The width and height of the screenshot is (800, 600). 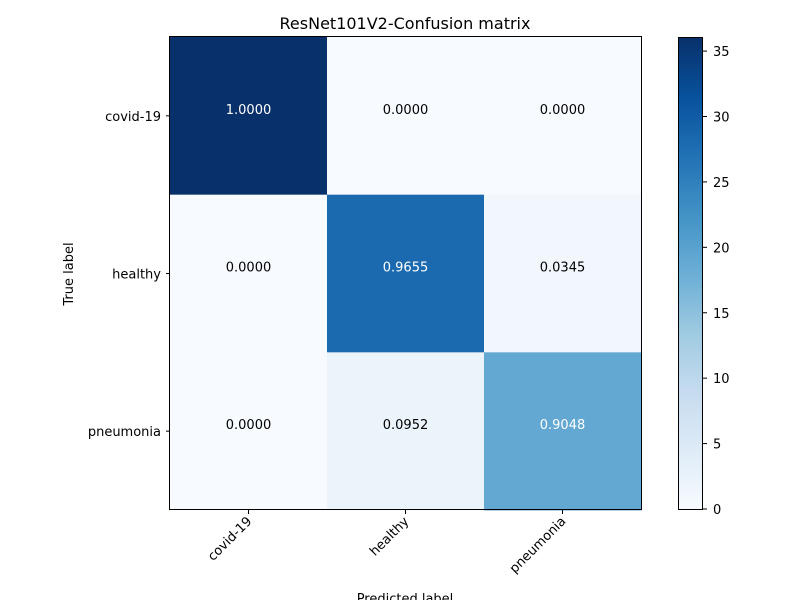 What do you see at coordinates (563, 425) in the screenshot?
I see `cell-value-label: 0.9048` at bounding box center [563, 425].